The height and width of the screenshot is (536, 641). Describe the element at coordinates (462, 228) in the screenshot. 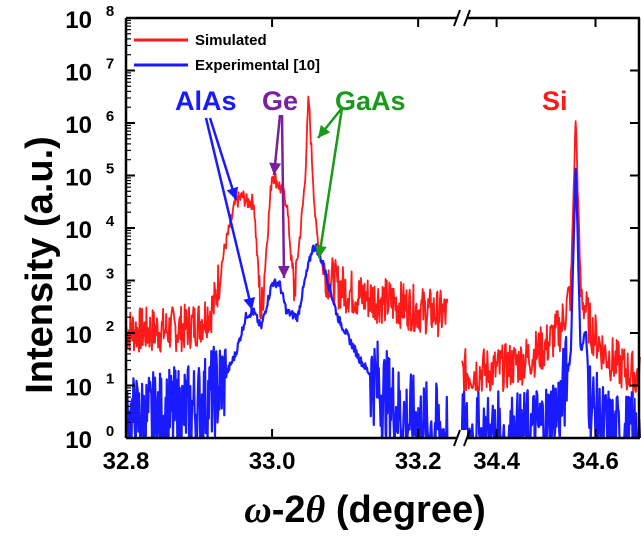

I see `axis-break-marks` at that location.